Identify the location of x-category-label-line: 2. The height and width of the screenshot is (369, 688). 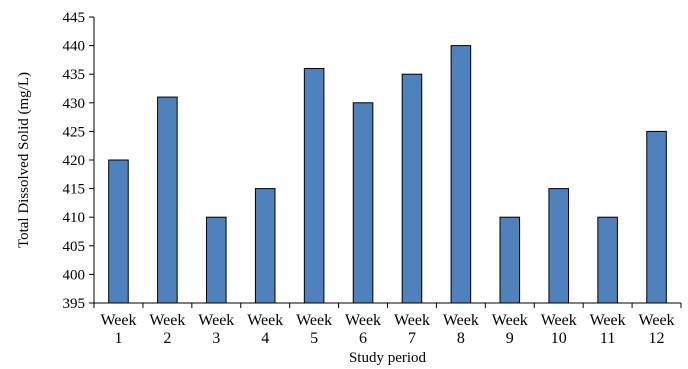
(167, 338).